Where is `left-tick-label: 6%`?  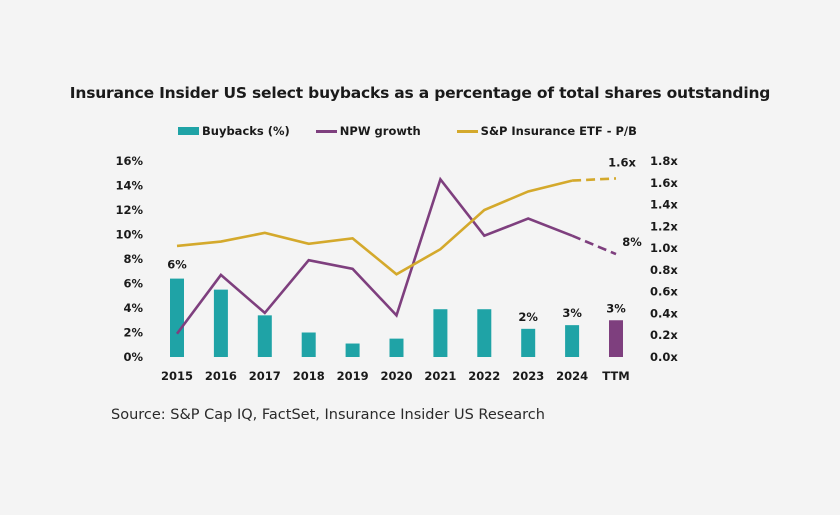 left-tick-label: 6% is located at coordinates (133, 284).